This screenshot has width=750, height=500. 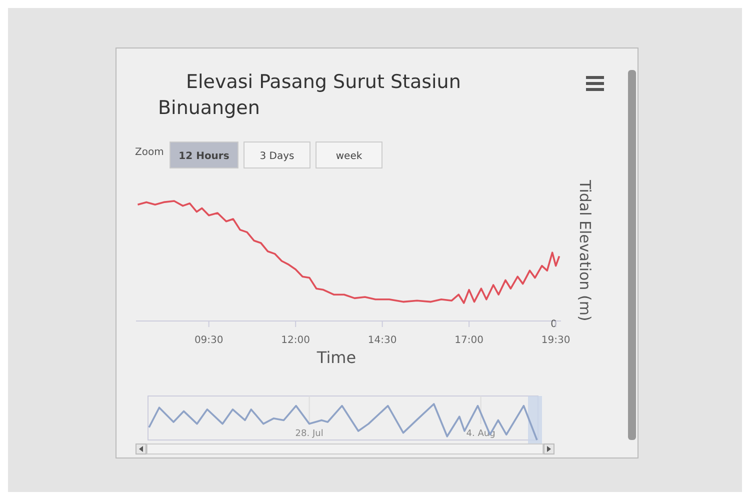 I want to click on chart-title: Elevasi Pasang Surut Stasiun Binuangen, so click(x=309, y=95).